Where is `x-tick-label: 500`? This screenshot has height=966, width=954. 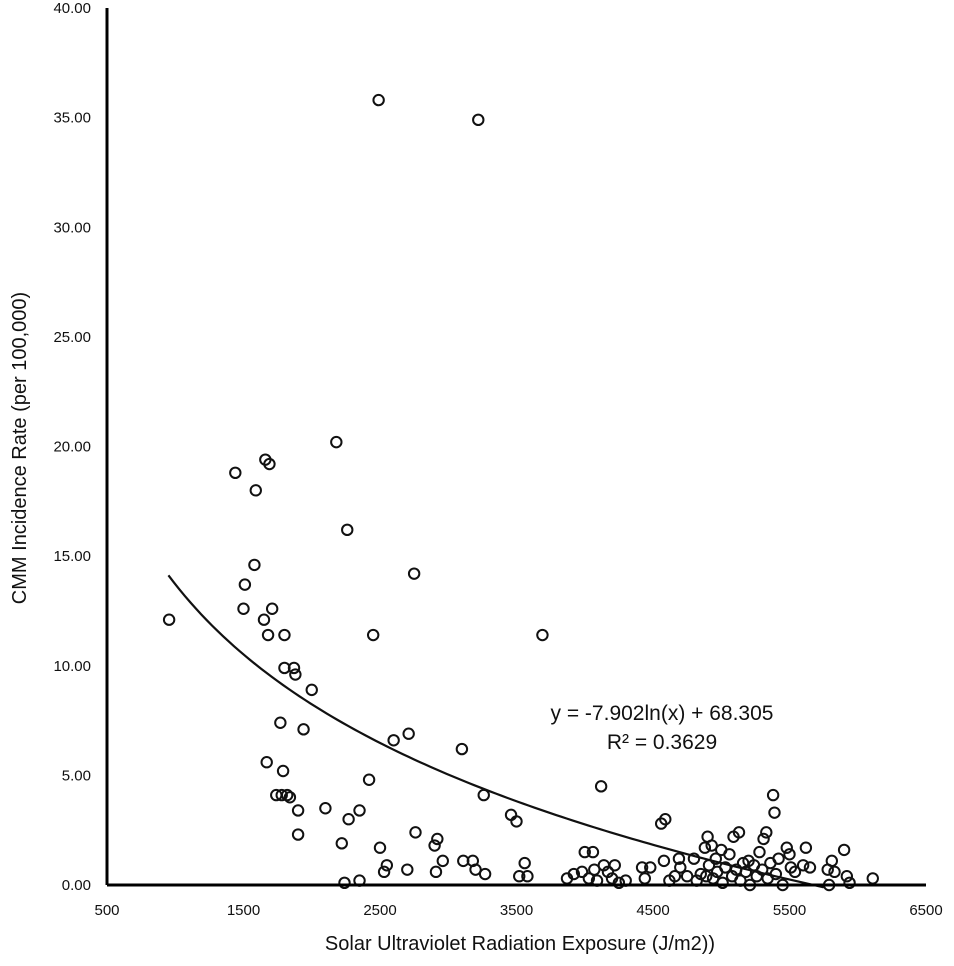
x-tick-label: 500 is located at coordinates (106, 910).